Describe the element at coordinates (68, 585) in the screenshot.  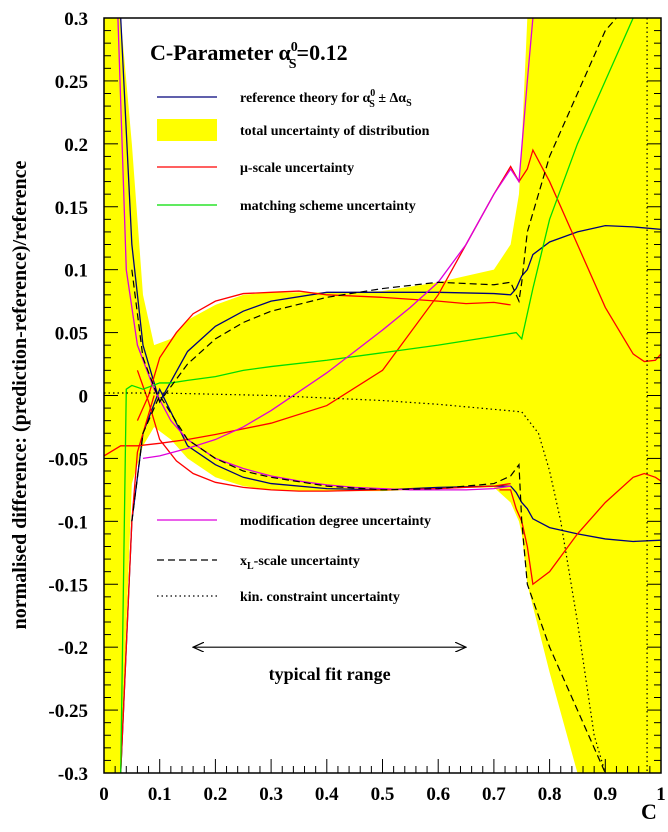
I see `y-tick-label: -0.15` at that location.